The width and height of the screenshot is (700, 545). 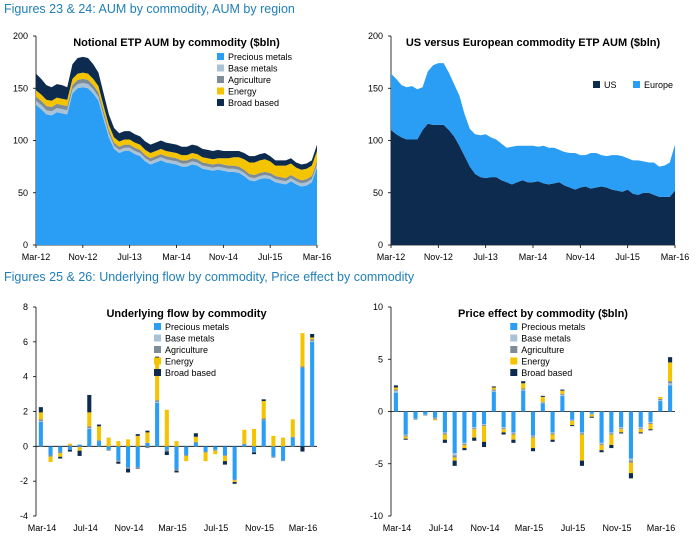 What do you see at coordinates (259, 528) in the screenshot?
I see `x-tick-label: Nov-15` at bounding box center [259, 528].